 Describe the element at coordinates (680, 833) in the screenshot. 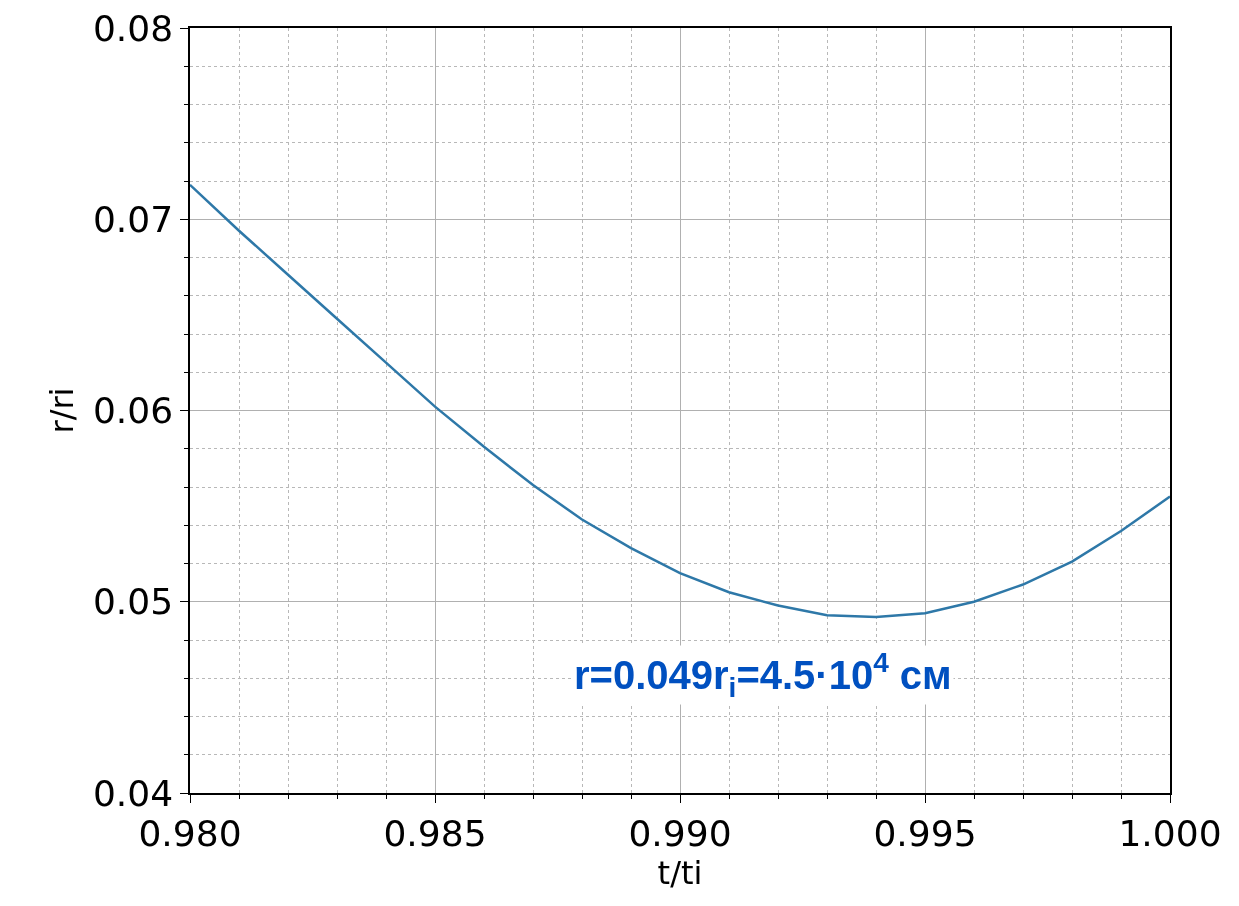

I see `x-tick-label: 0.990` at that location.